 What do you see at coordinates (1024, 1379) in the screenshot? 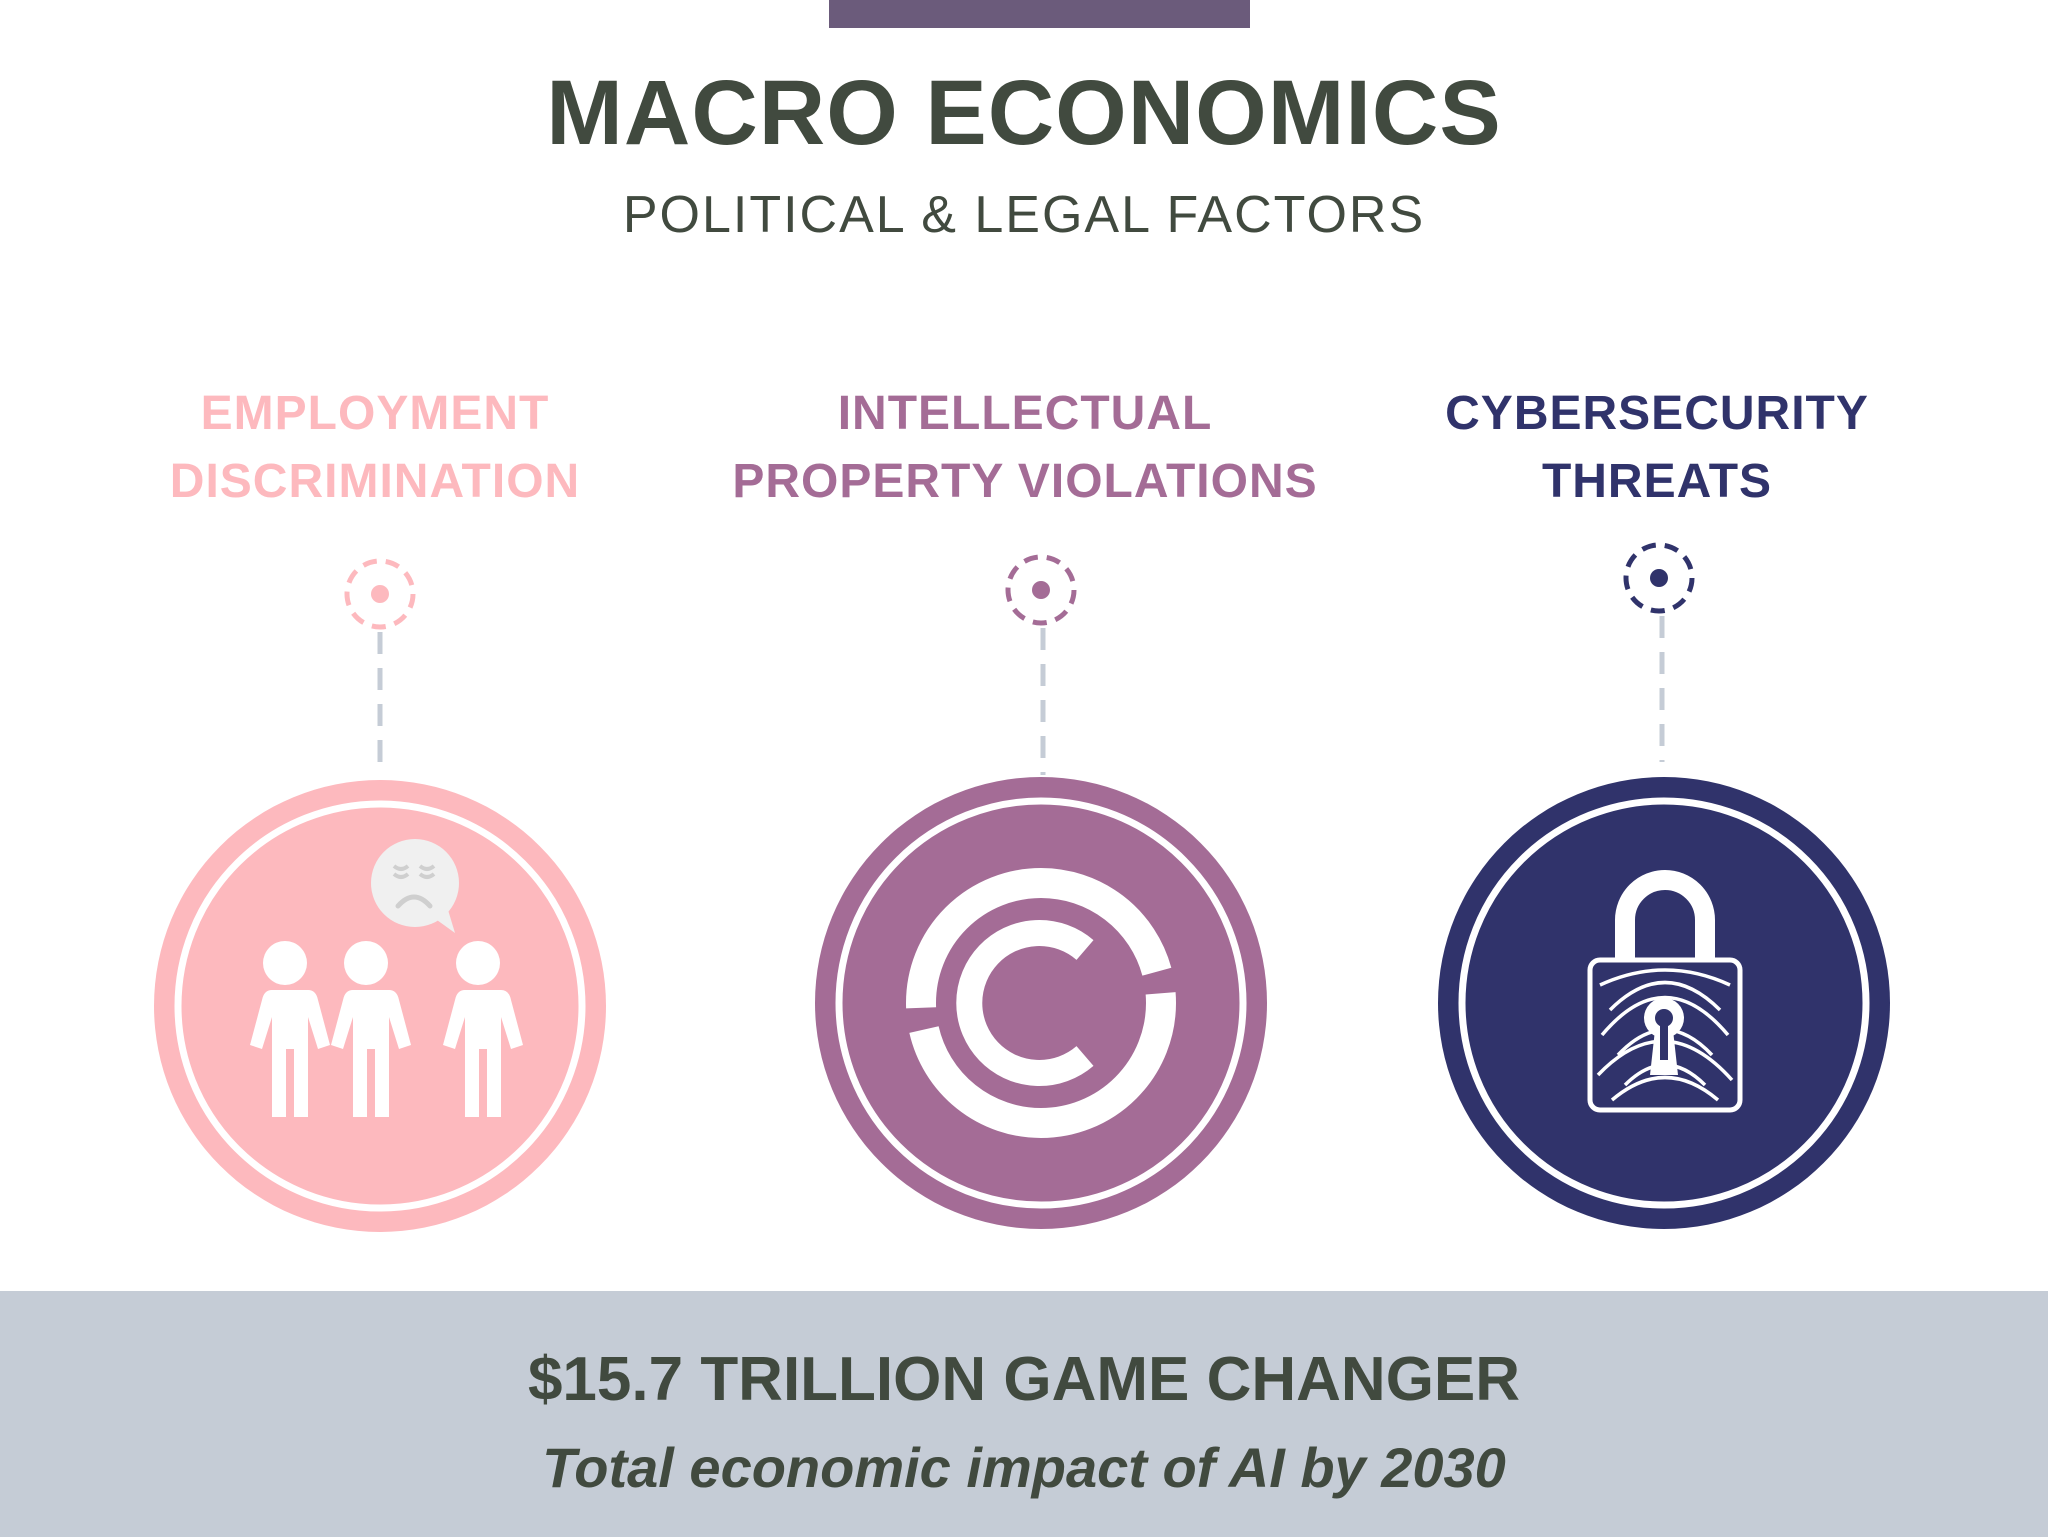
I see `footer-headline: $15.7 TRILLION GAME CHANGER` at bounding box center [1024, 1379].